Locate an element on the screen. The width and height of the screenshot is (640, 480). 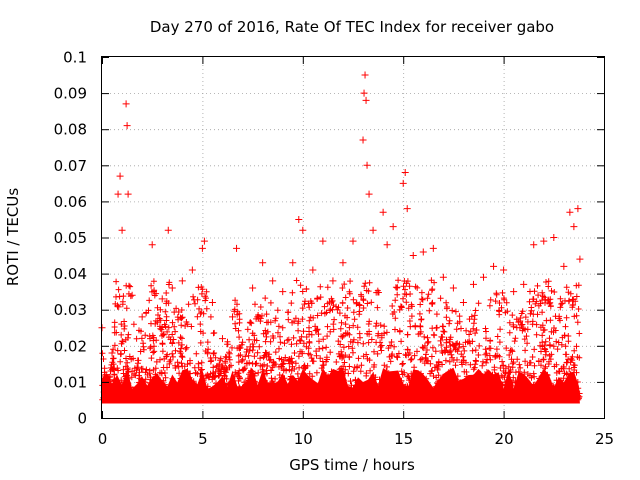
y-tick-label: 0.06 is located at coordinates (70, 202).